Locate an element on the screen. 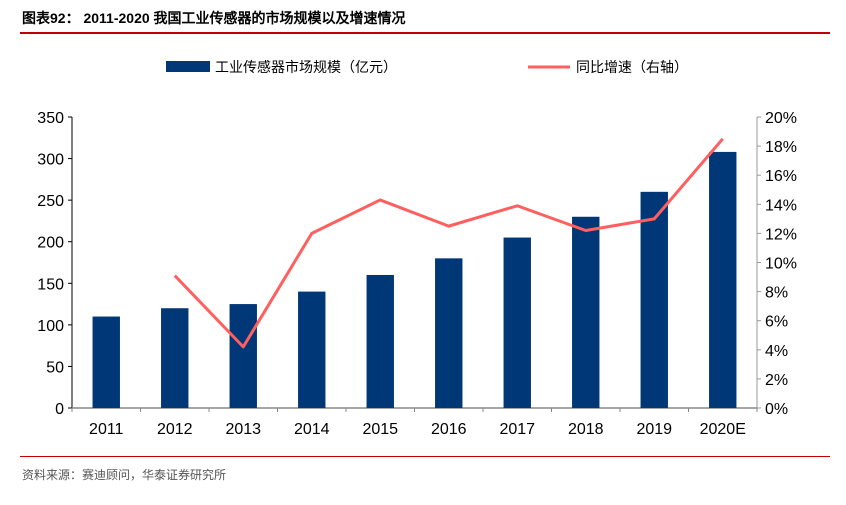 This screenshot has height=505, width=846. right-tick-label: 6% is located at coordinates (776, 322).